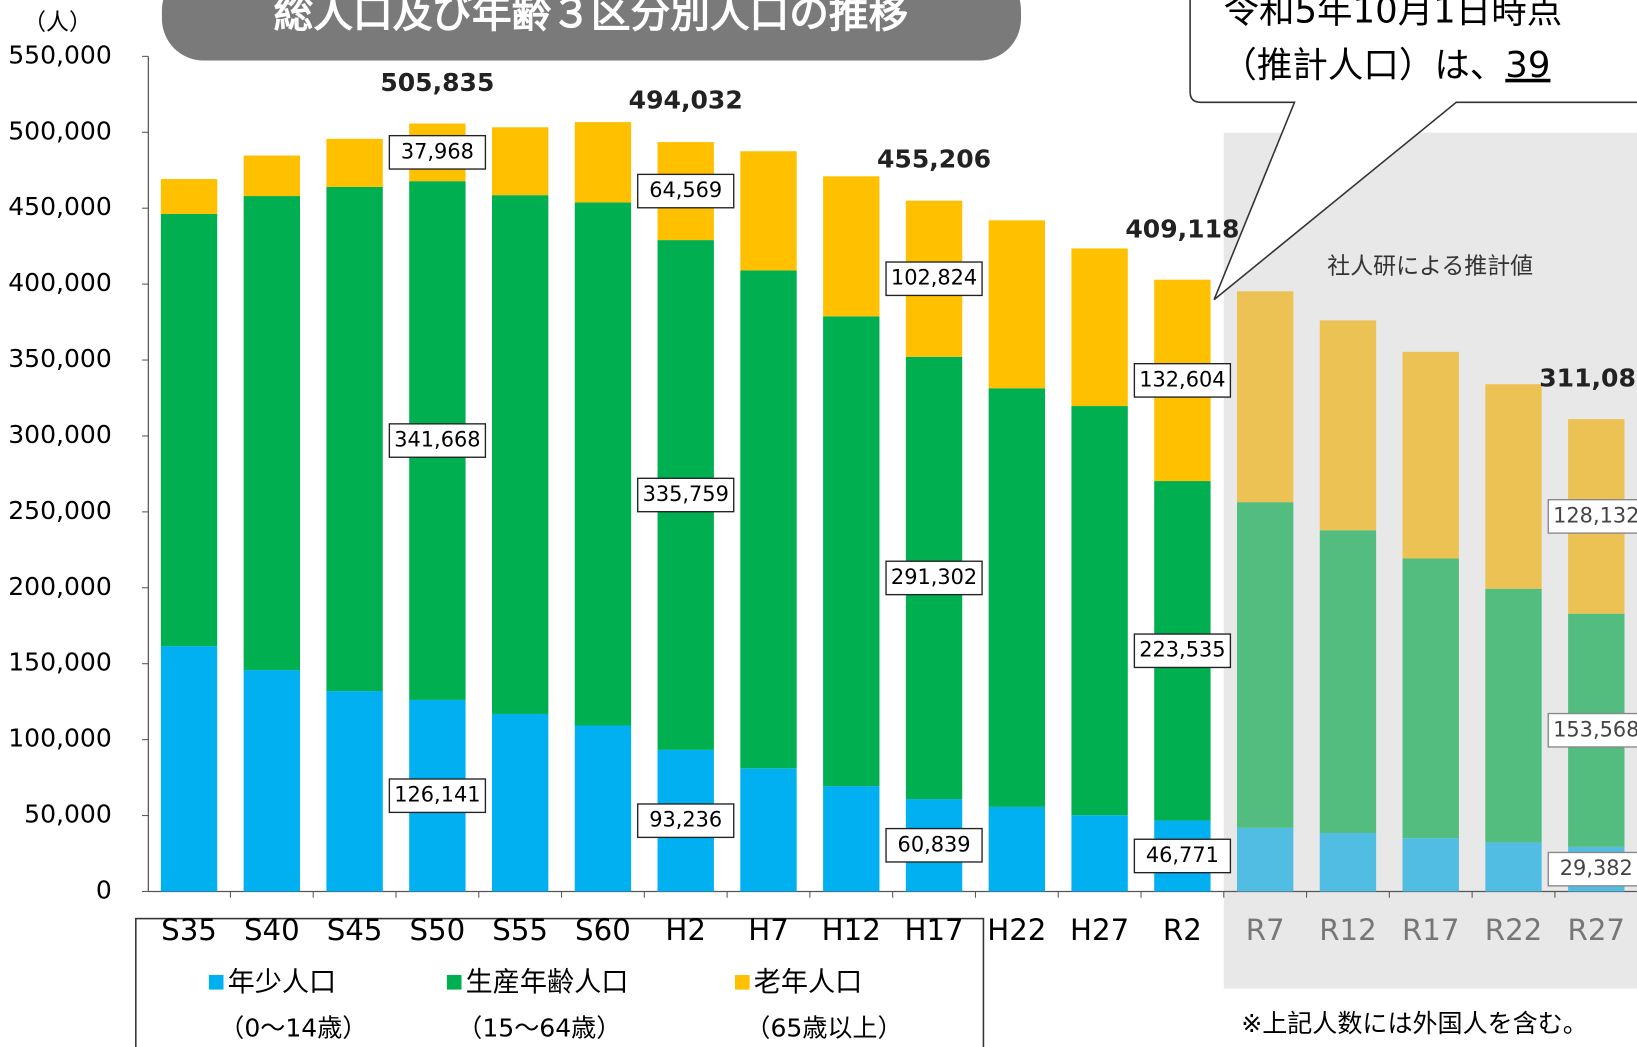  I want to click on legend-sublabel: （65歳以上）, so click(823, 1027).